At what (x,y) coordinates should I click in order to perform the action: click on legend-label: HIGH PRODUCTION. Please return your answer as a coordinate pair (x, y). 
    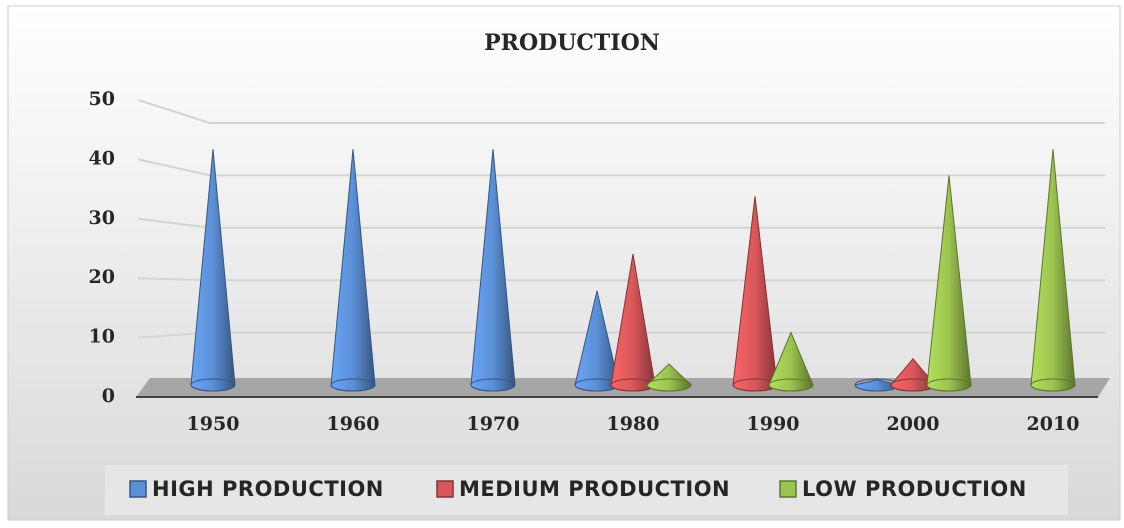
    Looking at the image, I should click on (268, 489).